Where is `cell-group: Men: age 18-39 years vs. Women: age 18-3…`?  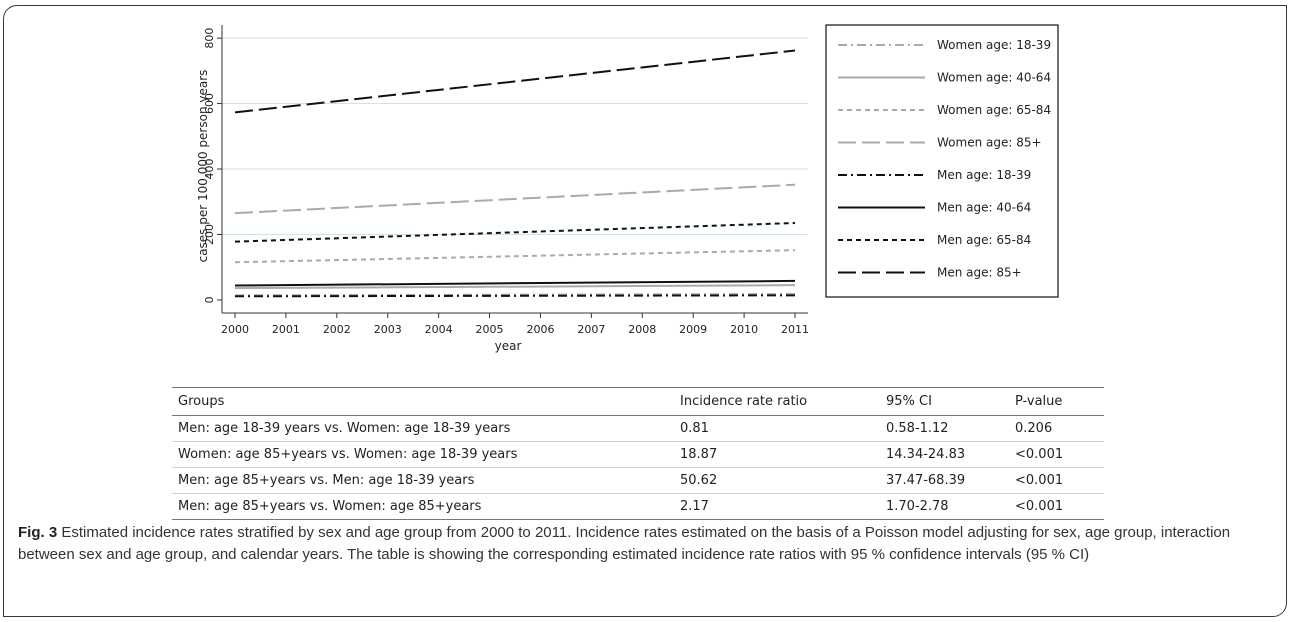 cell-group: Men: age 18-39 years vs. Women: age 18-3… is located at coordinates (344, 428).